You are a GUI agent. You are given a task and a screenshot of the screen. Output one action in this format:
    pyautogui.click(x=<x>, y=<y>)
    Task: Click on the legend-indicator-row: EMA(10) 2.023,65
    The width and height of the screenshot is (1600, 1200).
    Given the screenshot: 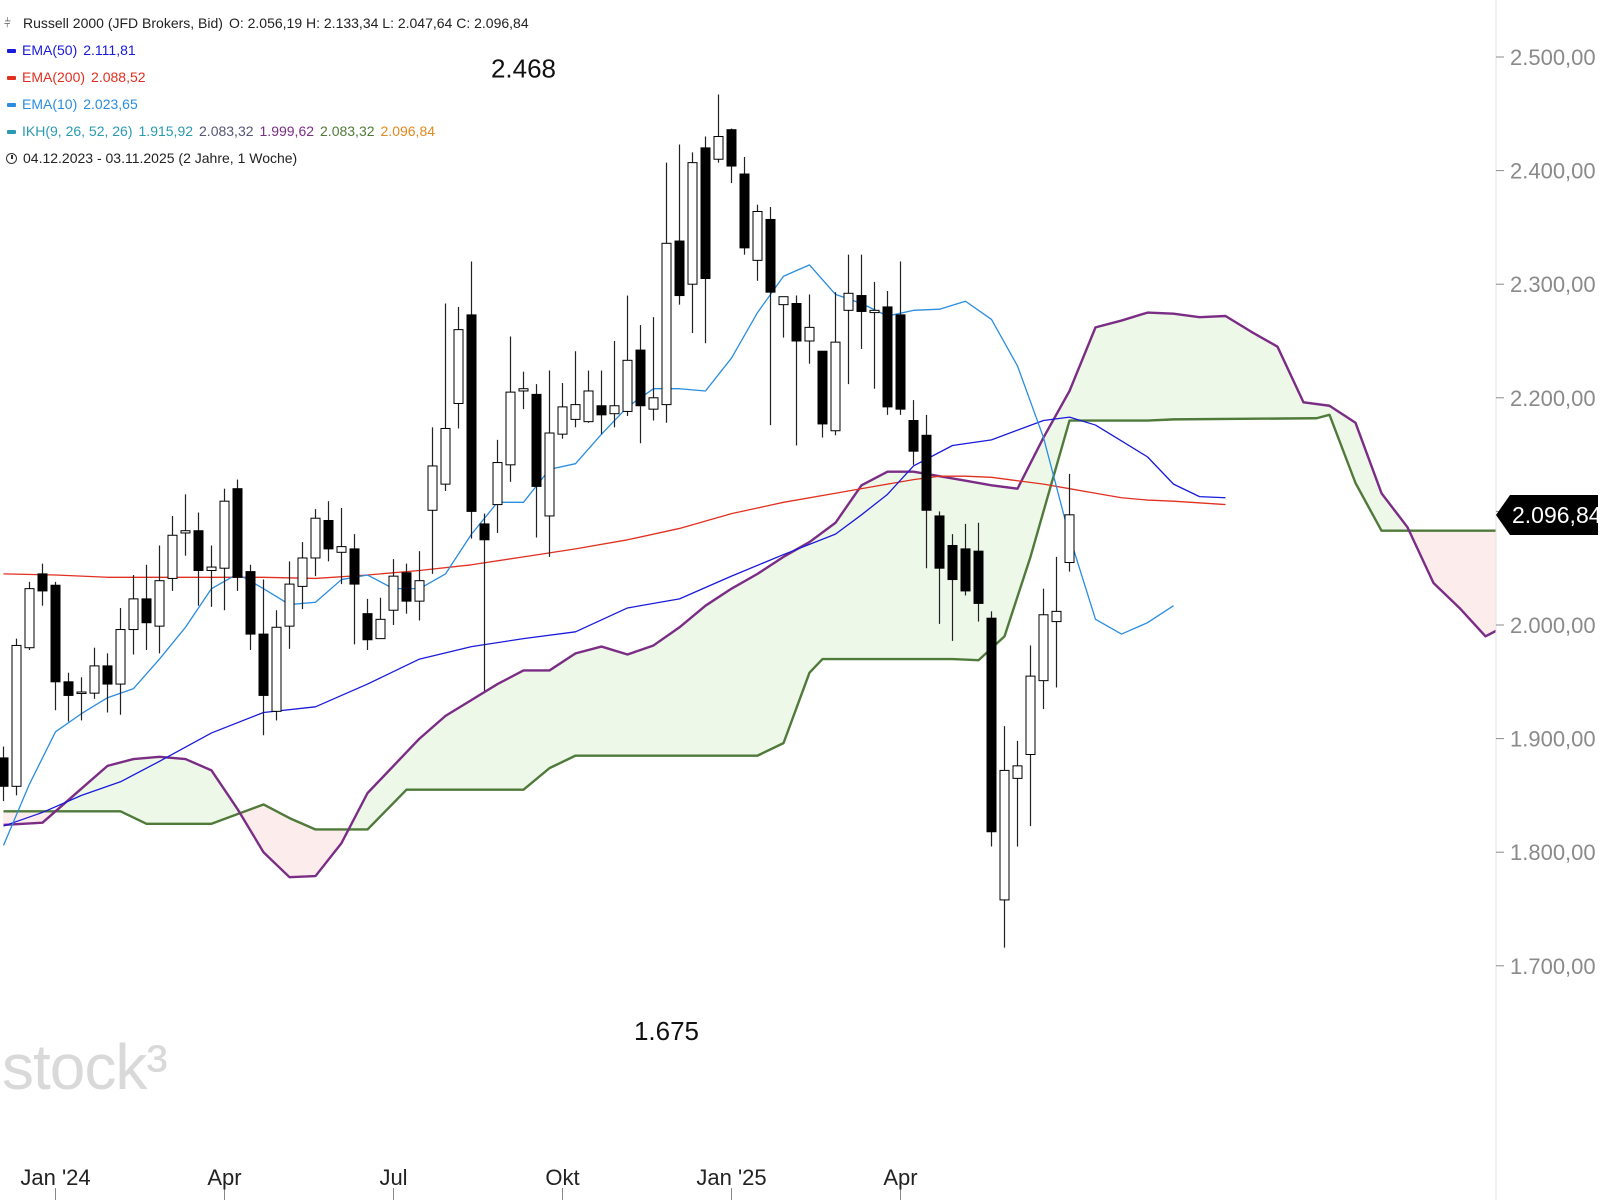 What is the action you would take?
    pyautogui.click(x=266, y=104)
    